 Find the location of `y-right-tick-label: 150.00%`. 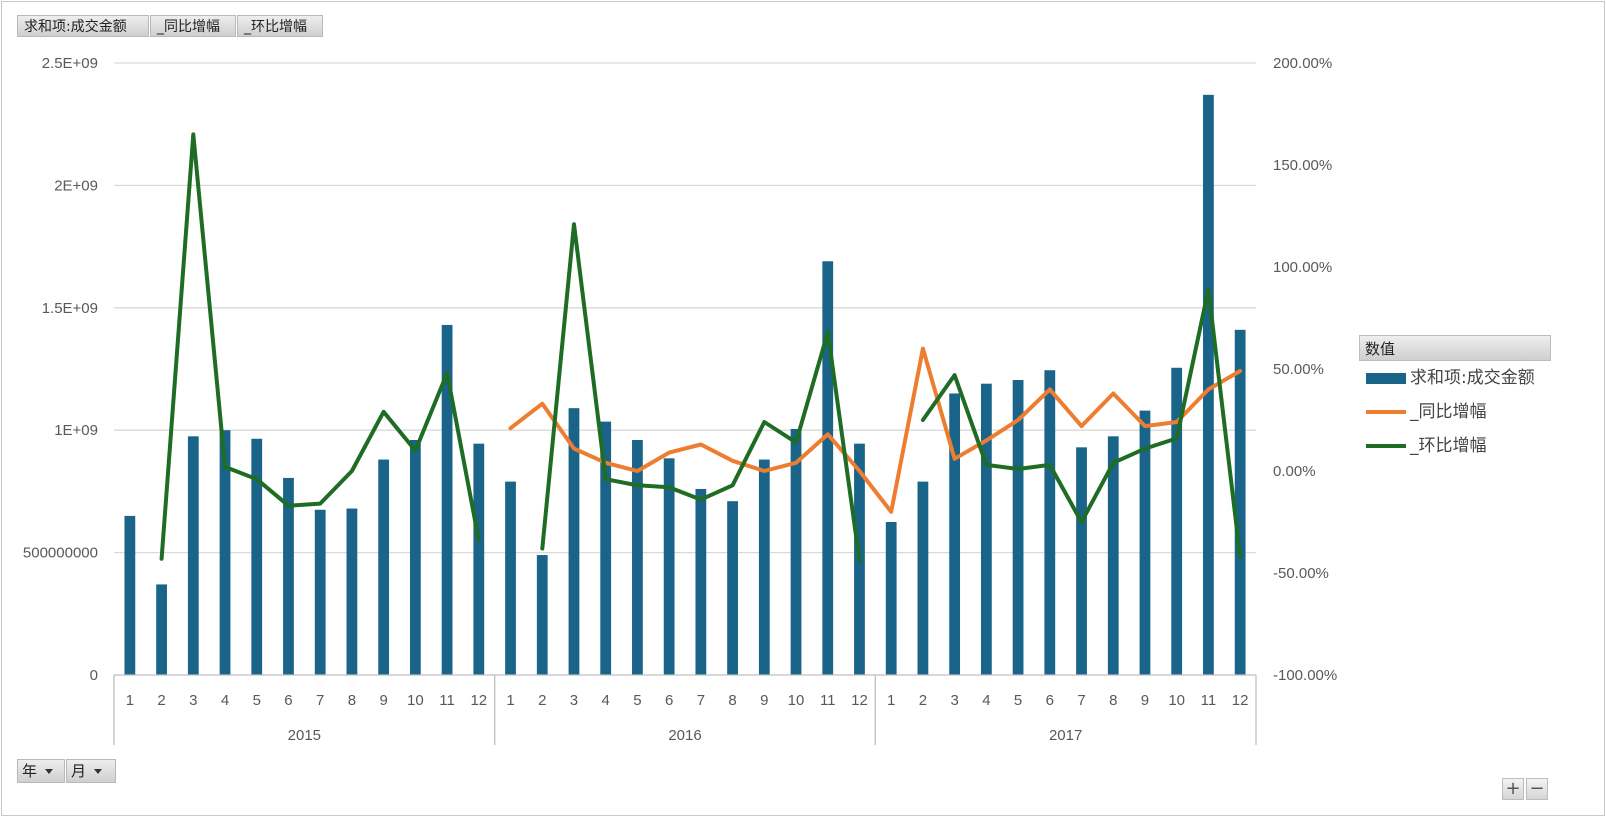

y-right-tick-label: 150.00% is located at coordinates (1302, 165).